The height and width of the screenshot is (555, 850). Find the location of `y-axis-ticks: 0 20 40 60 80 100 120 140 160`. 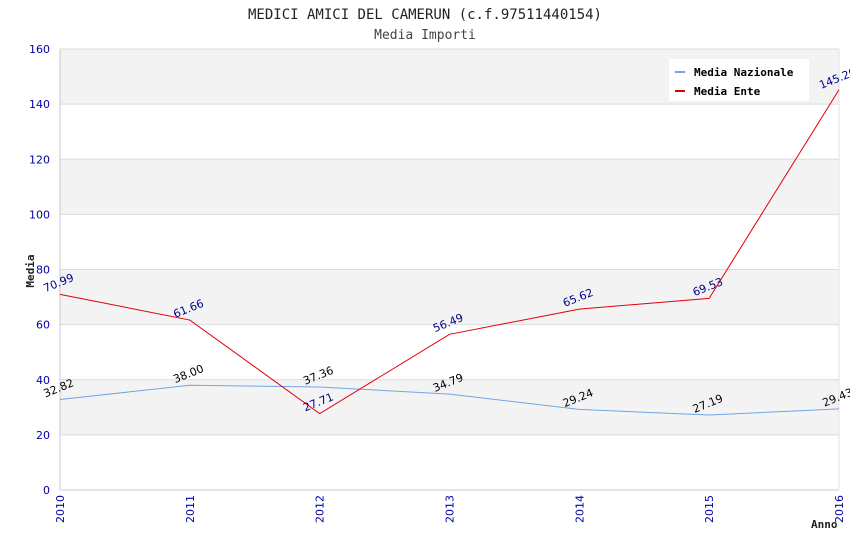

y-axis-ticks: 0 20 40 60 80 100 120 140 160 is located at coordinates (39, 270).